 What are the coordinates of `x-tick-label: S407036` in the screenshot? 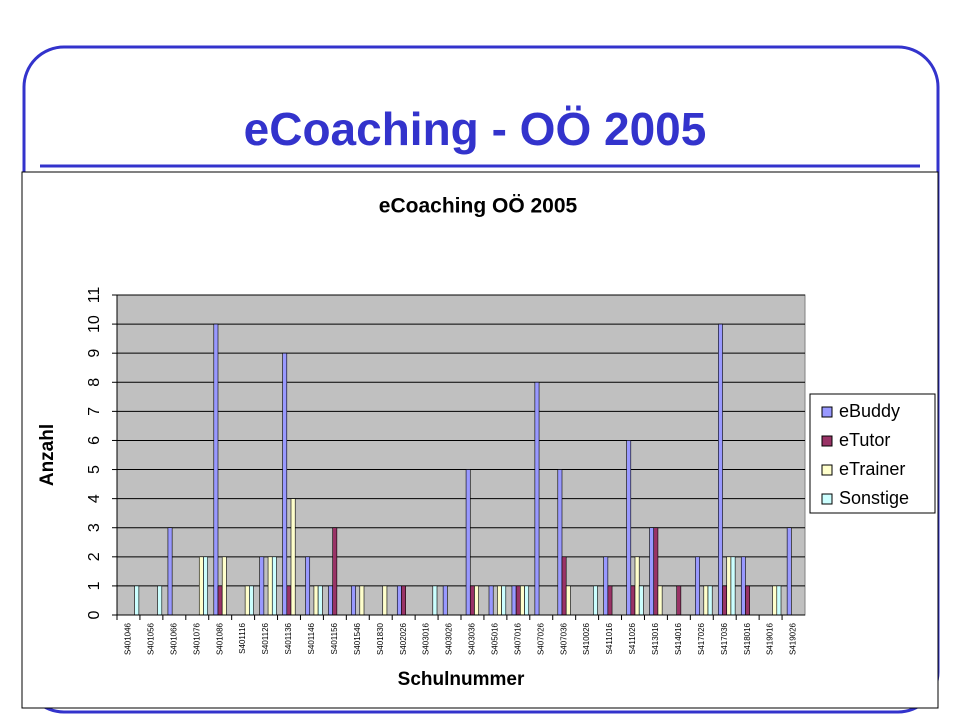 It's located at (563, 638).